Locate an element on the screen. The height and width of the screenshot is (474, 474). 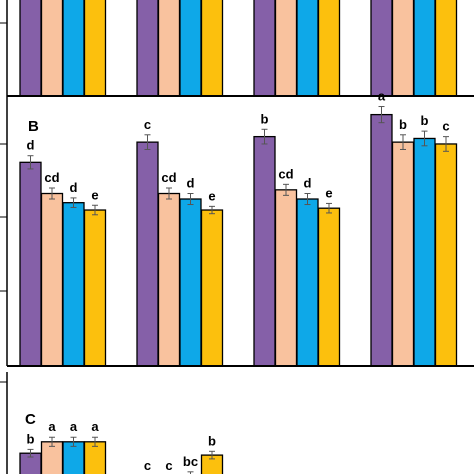
panel-c-label: C is located at coordinates (30, 419).